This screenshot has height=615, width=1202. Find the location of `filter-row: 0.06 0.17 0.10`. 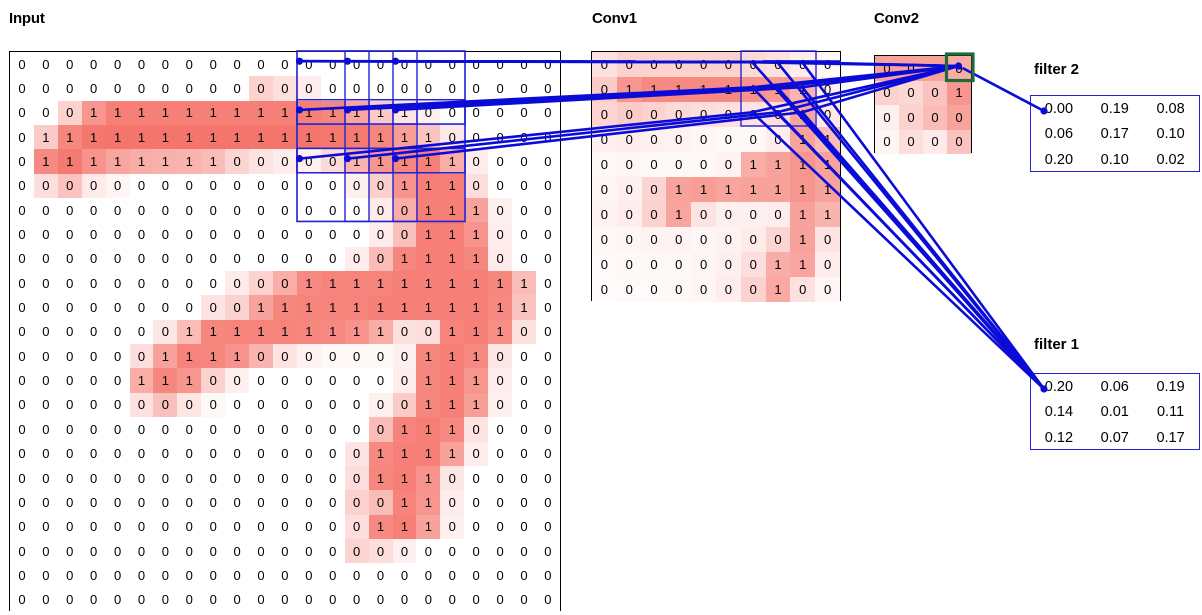

filter-row: 0.06 0.17 0.10 is located at coordinates (1115, 135).